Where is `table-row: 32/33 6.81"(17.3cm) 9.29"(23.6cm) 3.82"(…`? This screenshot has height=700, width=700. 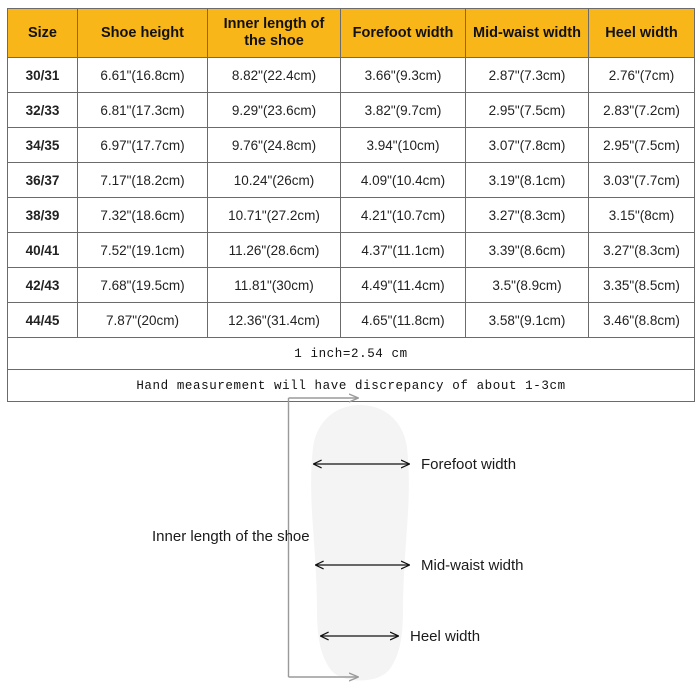 table-row: 32/33 6.81"(17.3cm) 9.29"(23.6cm) 3.82"(… is located at coordinates (351, 110).